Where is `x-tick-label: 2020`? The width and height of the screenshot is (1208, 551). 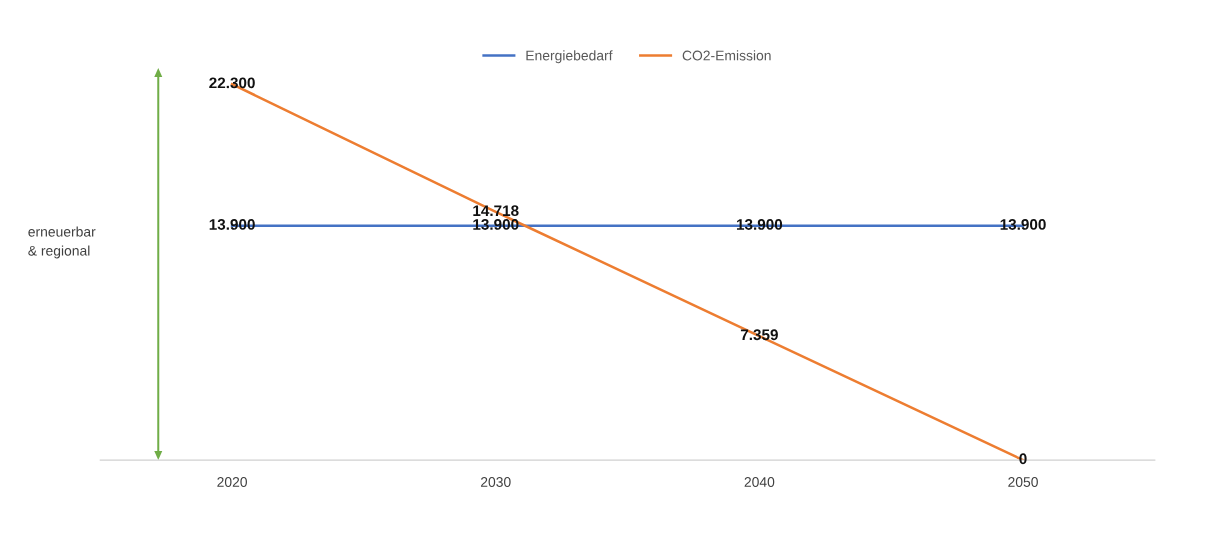
x-tick-label: 2020 is located at coordinates (232, 482).